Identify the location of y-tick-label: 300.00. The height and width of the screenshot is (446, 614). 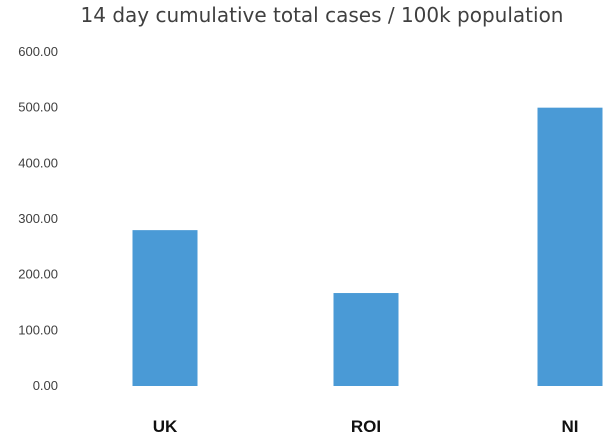
(38, 218).